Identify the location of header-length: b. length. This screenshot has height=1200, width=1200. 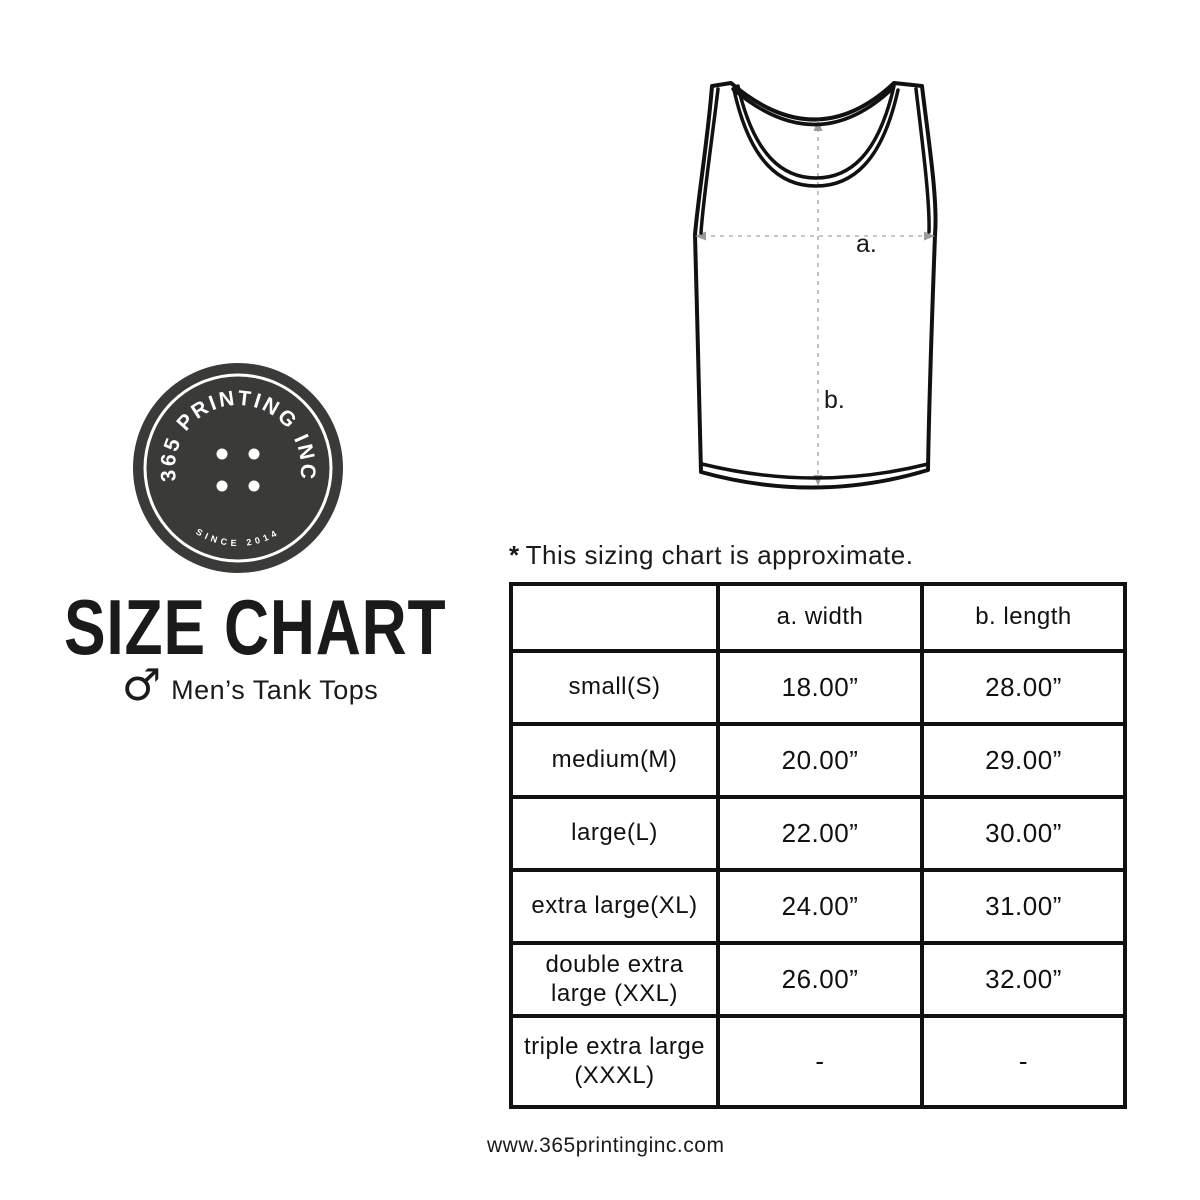
(1023, 617).